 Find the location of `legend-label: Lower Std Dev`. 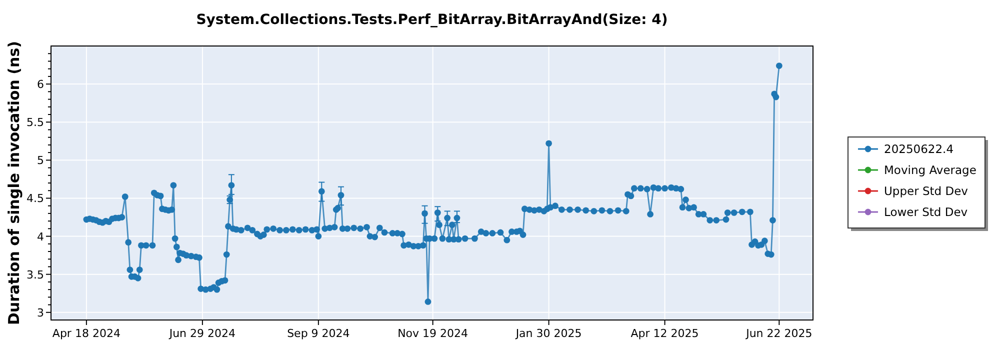

legend-label: Lower Std Dev is located at coordinates (926, 212).